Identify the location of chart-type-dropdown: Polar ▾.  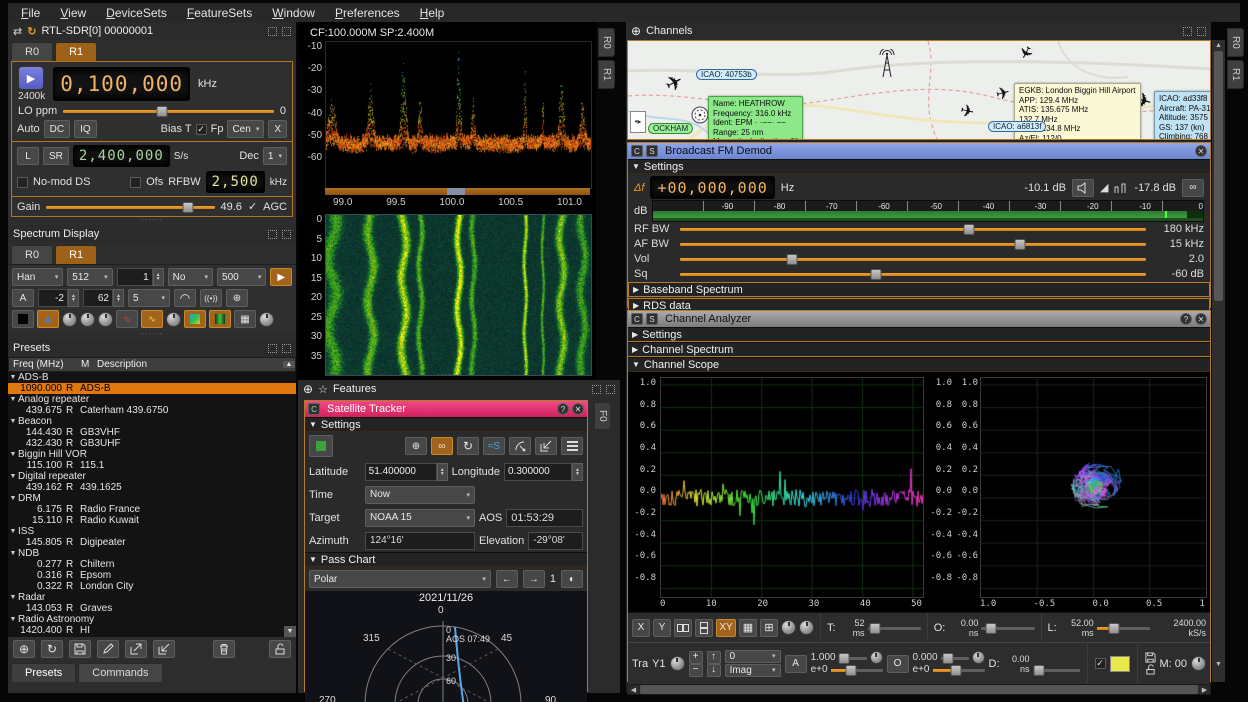
(400, 579).